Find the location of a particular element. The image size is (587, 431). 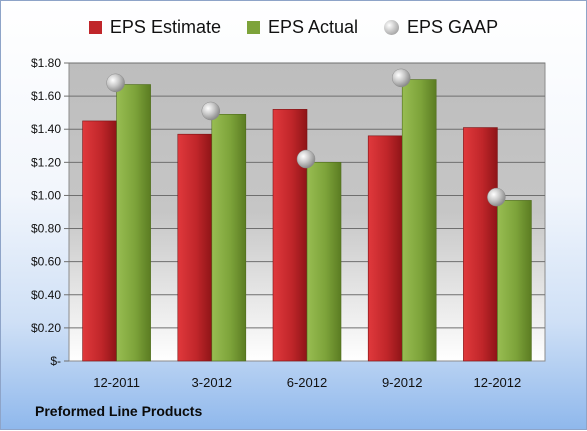

legend-item-estimate: EPS Estimate is located at coordinates (154, 27).